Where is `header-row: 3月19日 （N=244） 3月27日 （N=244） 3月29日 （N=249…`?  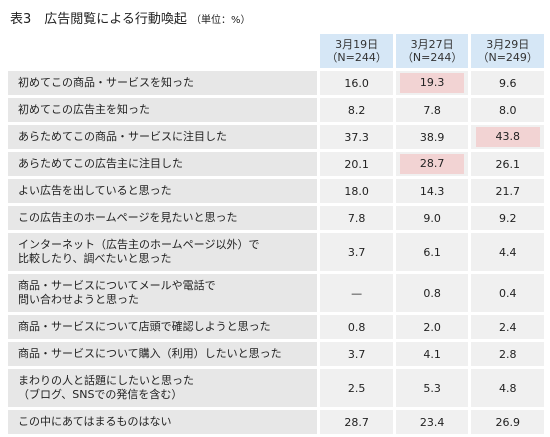 header-row: 3月19日 （N=244） 3月27日 （N=244） 3月29日 （N=249… is located at coordinates (276, 51).